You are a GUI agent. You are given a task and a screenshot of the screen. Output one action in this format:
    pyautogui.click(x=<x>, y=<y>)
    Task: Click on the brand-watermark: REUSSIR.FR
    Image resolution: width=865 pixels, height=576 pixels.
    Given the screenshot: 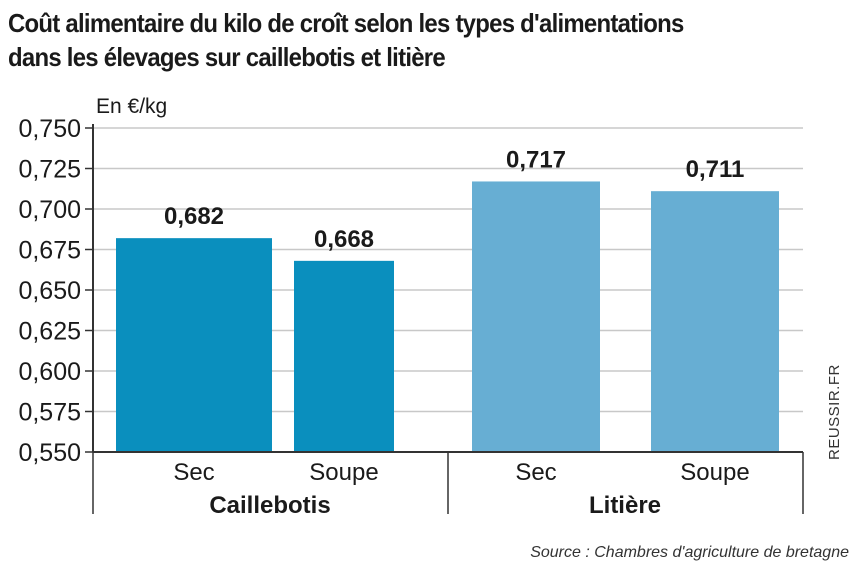 What is the action you would take?
    pyautogui.click(x=834, y=412)
    